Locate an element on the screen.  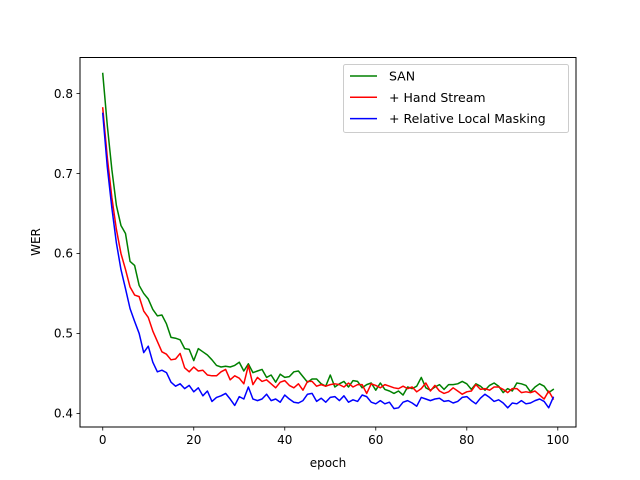
legend: SAN + Hand Stream + Relative Local Masking is located at coordinates (456, 98).